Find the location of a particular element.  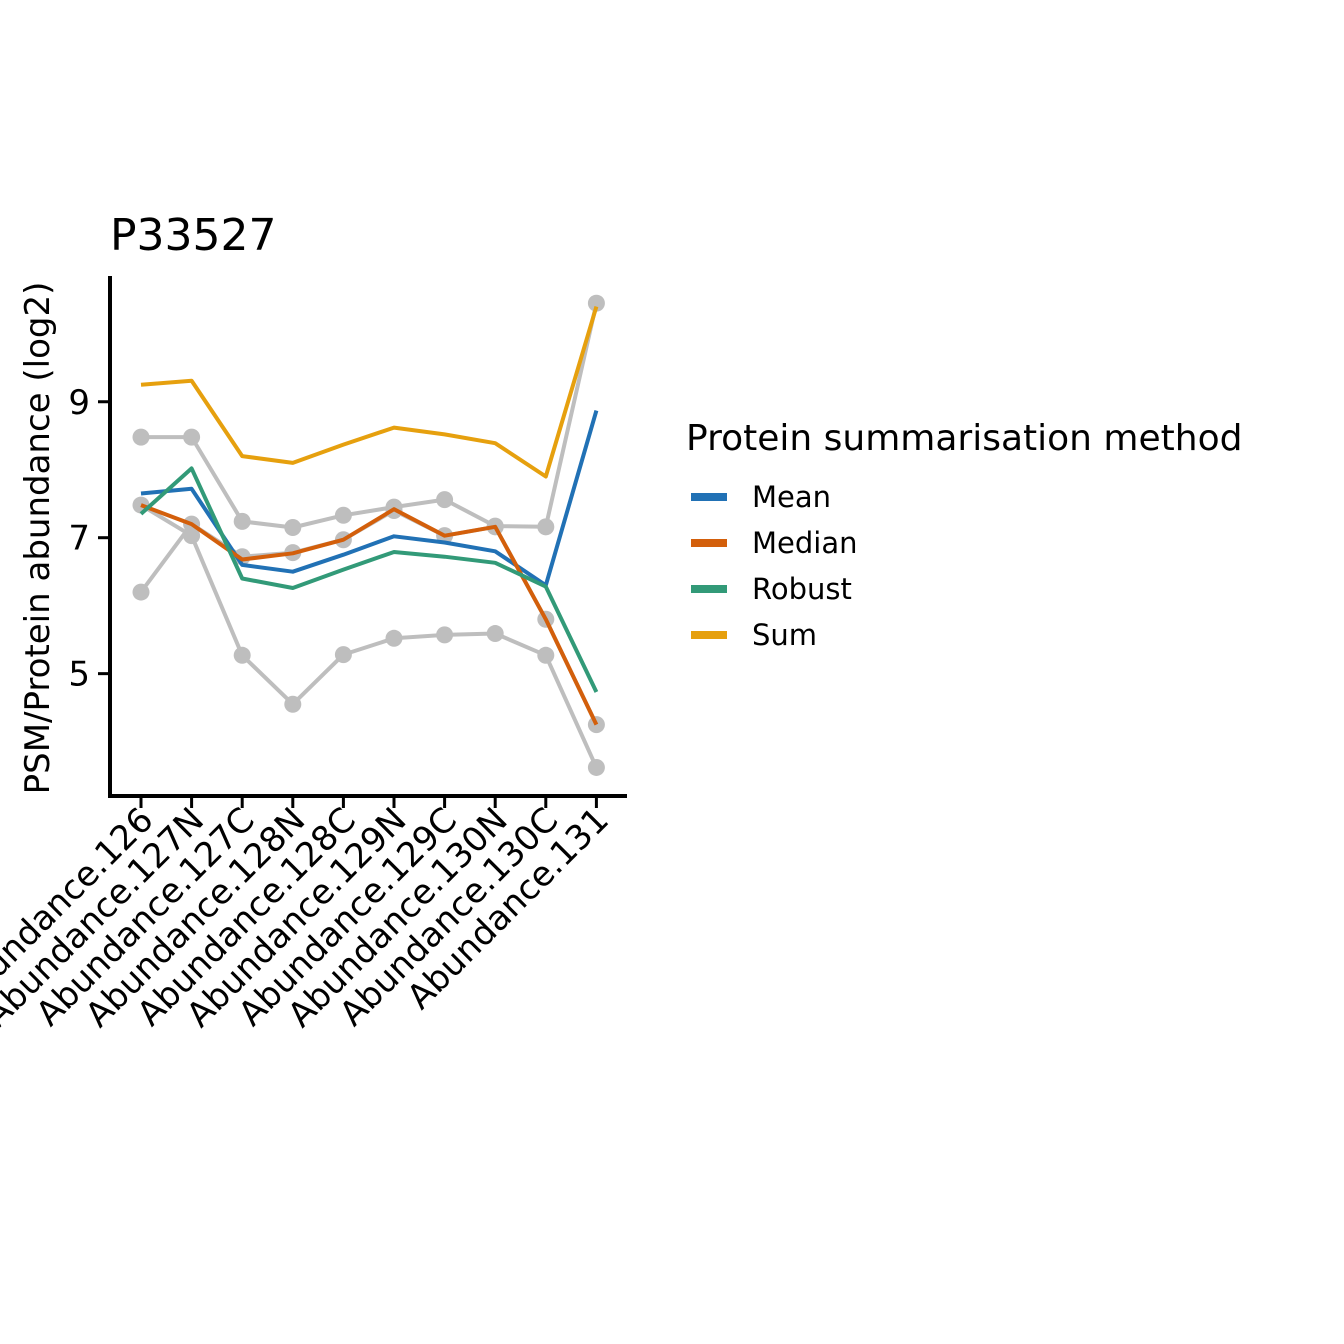

y-tick-label-9: 9 is located at coordinates (79, 403).